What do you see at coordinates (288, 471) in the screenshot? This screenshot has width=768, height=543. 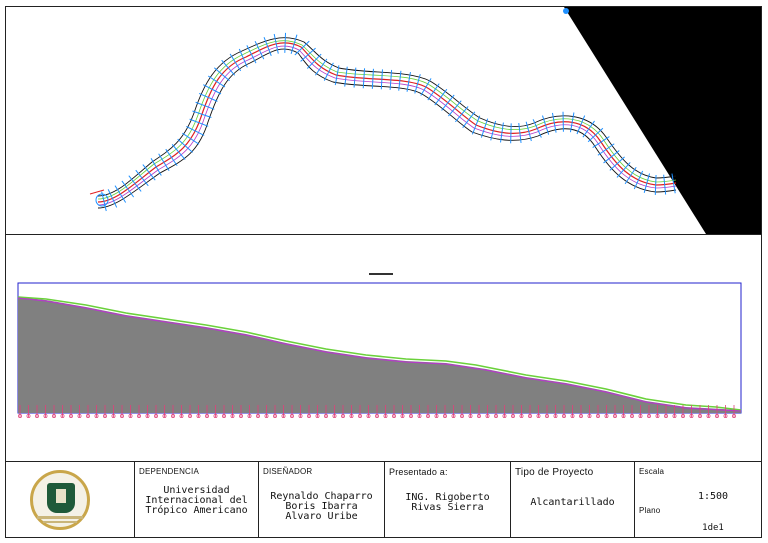 I see `disenador-label: DISEÑADOR` at bounding box center [288, 471].